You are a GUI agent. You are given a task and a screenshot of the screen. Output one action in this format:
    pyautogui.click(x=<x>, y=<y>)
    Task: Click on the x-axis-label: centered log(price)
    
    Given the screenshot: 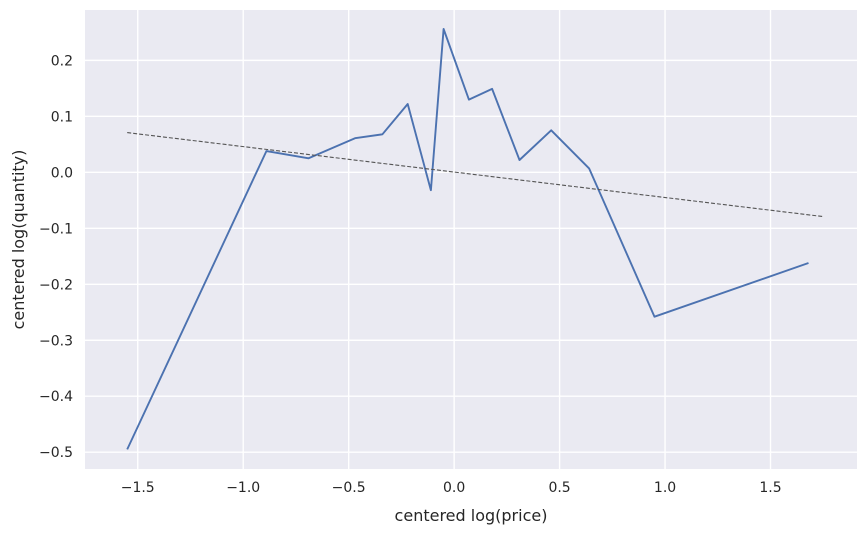 What is the action you would take?
    pyautogui.click(x=471, y=515)
    